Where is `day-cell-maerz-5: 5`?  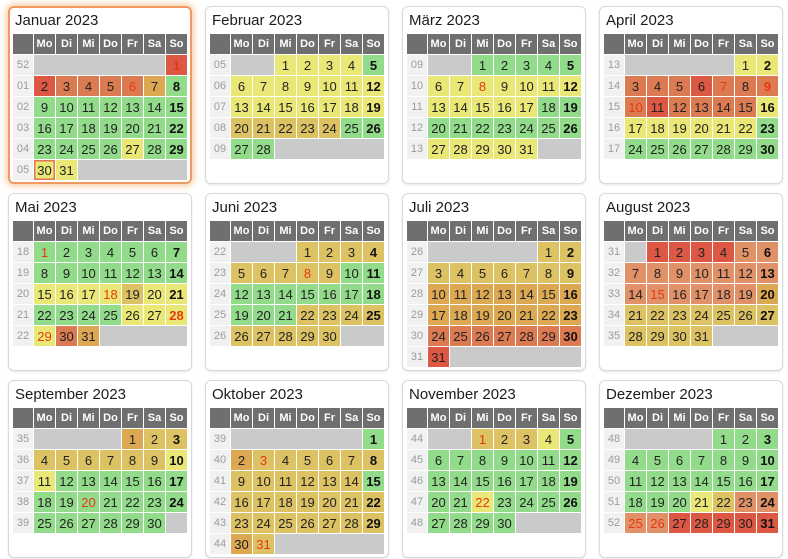 day-cell-maerz-5: 5 is located at coordinates (570, 65).